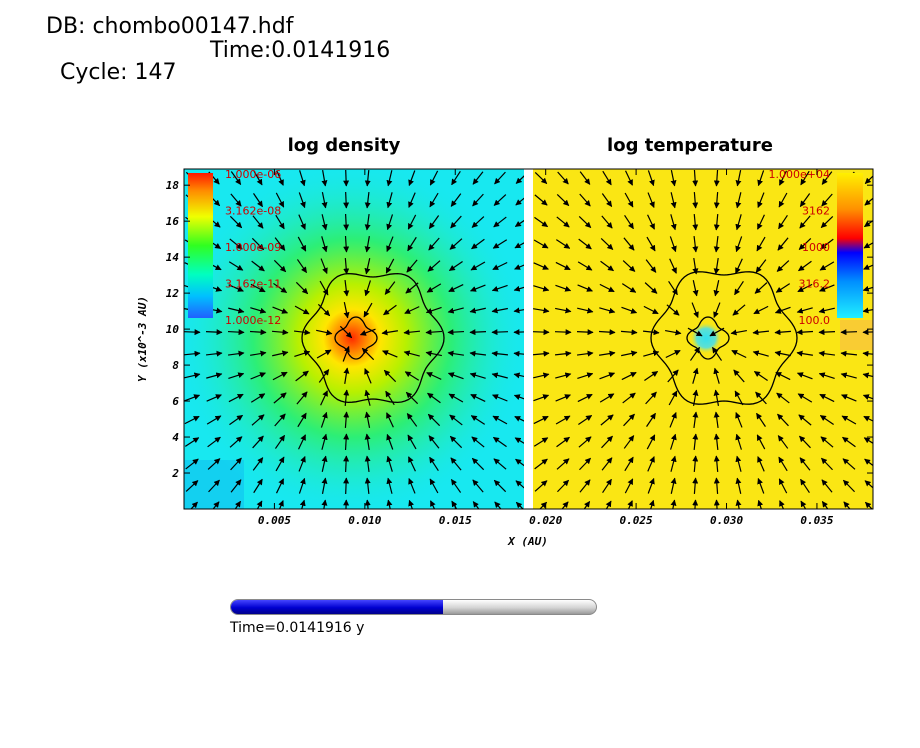  I want to click on density-inner-contour, so click(356, 338).